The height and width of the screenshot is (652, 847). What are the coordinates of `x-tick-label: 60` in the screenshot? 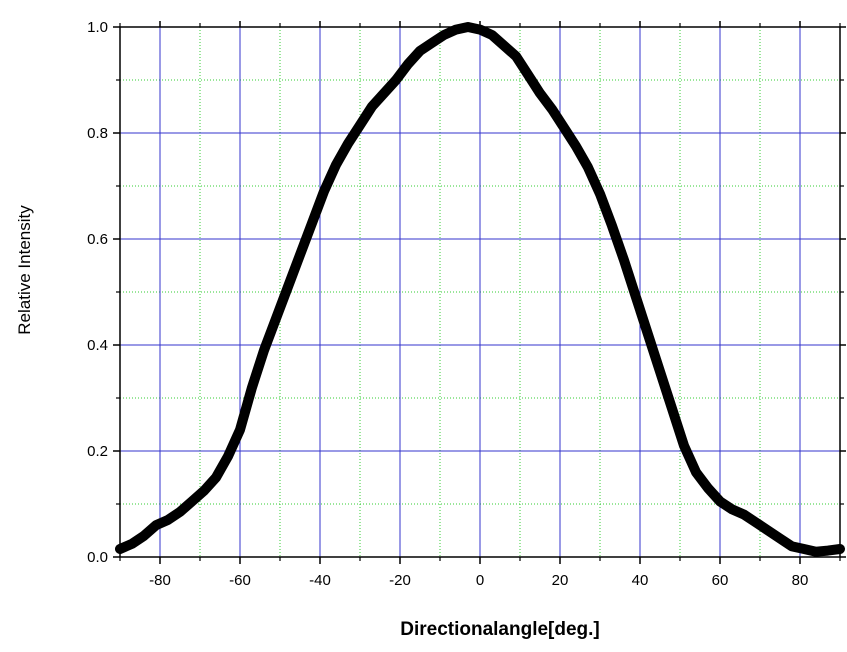 It's located at (720, 580).